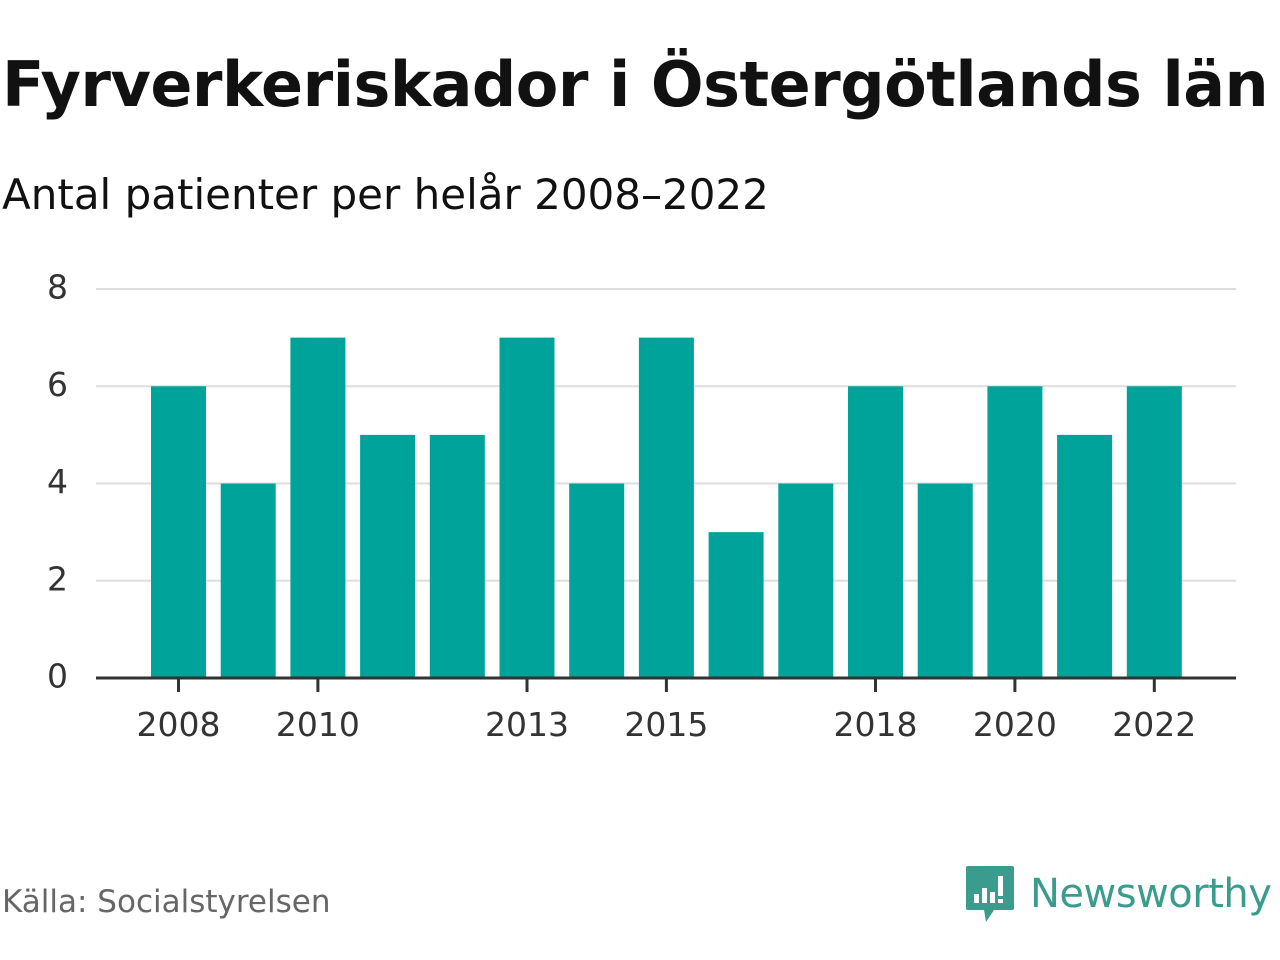  I want to click on x-tick-label: 2022, so click(1154, 724).